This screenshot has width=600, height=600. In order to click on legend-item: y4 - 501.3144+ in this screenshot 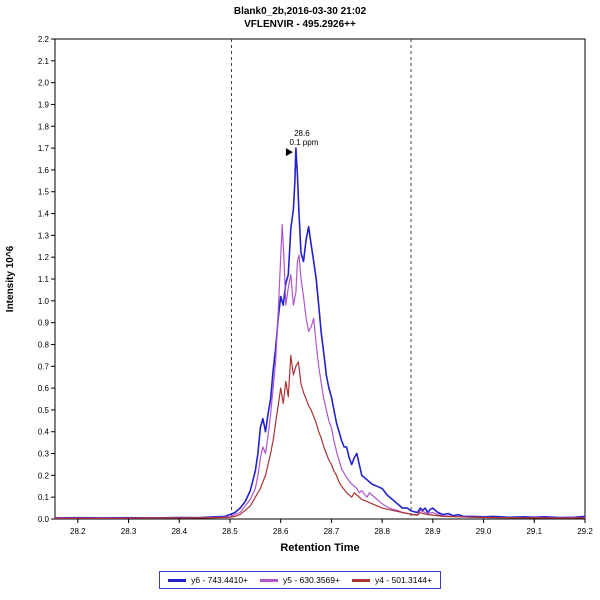, I will do `click(391, 580)`.